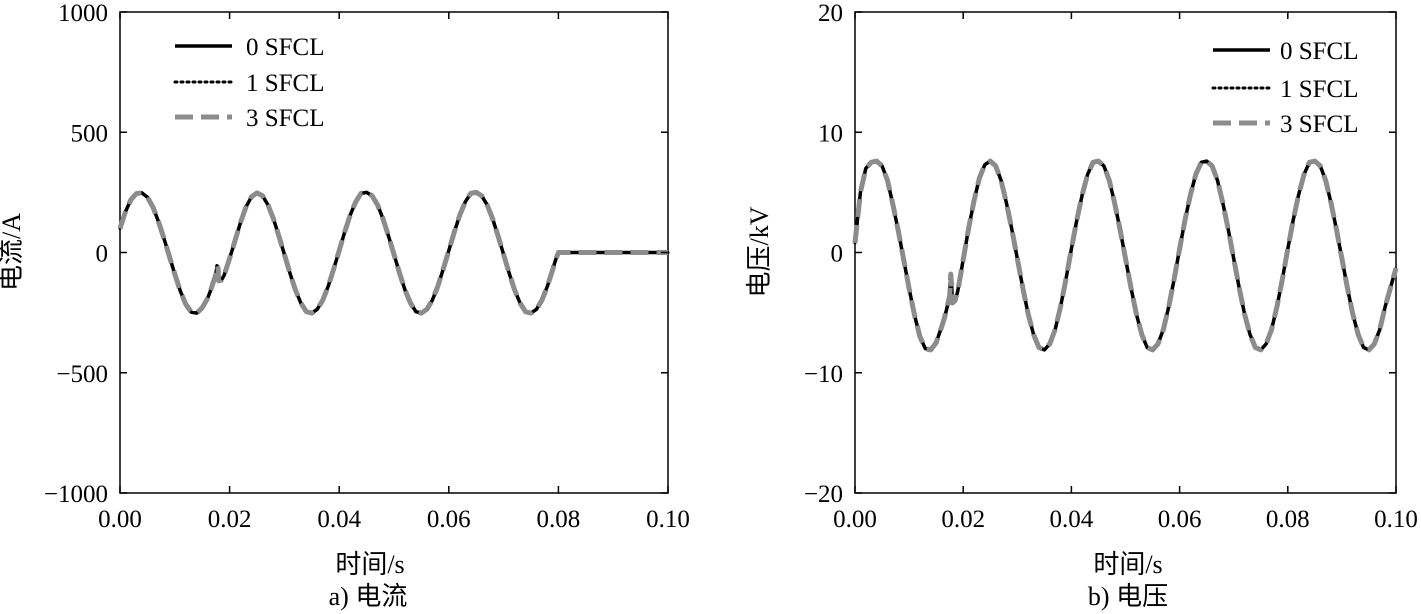 This screenshot has width=1421, height=614. I want to click on voltage-legend-label-3-sfcl: 3 SFCL, so click(1319, 124).